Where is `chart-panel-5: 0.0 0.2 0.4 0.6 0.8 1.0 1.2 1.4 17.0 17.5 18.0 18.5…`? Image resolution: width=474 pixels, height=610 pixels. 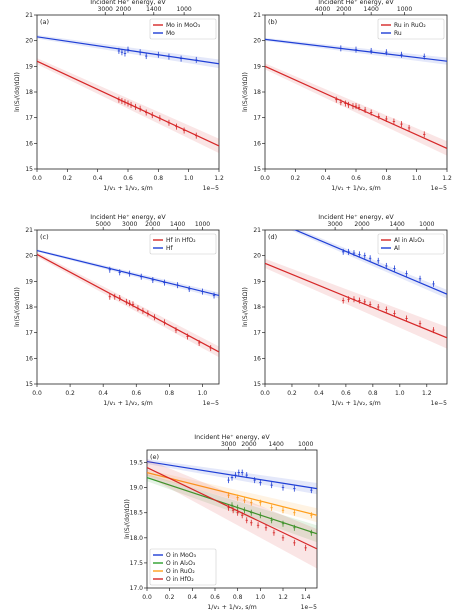
chart-panel-5: 0.0 0.2 0.4 0.6 0.8 1.0 1.2 1.4 17.0 17.5 18.0 18.5… is located at coordinates (221, 522).